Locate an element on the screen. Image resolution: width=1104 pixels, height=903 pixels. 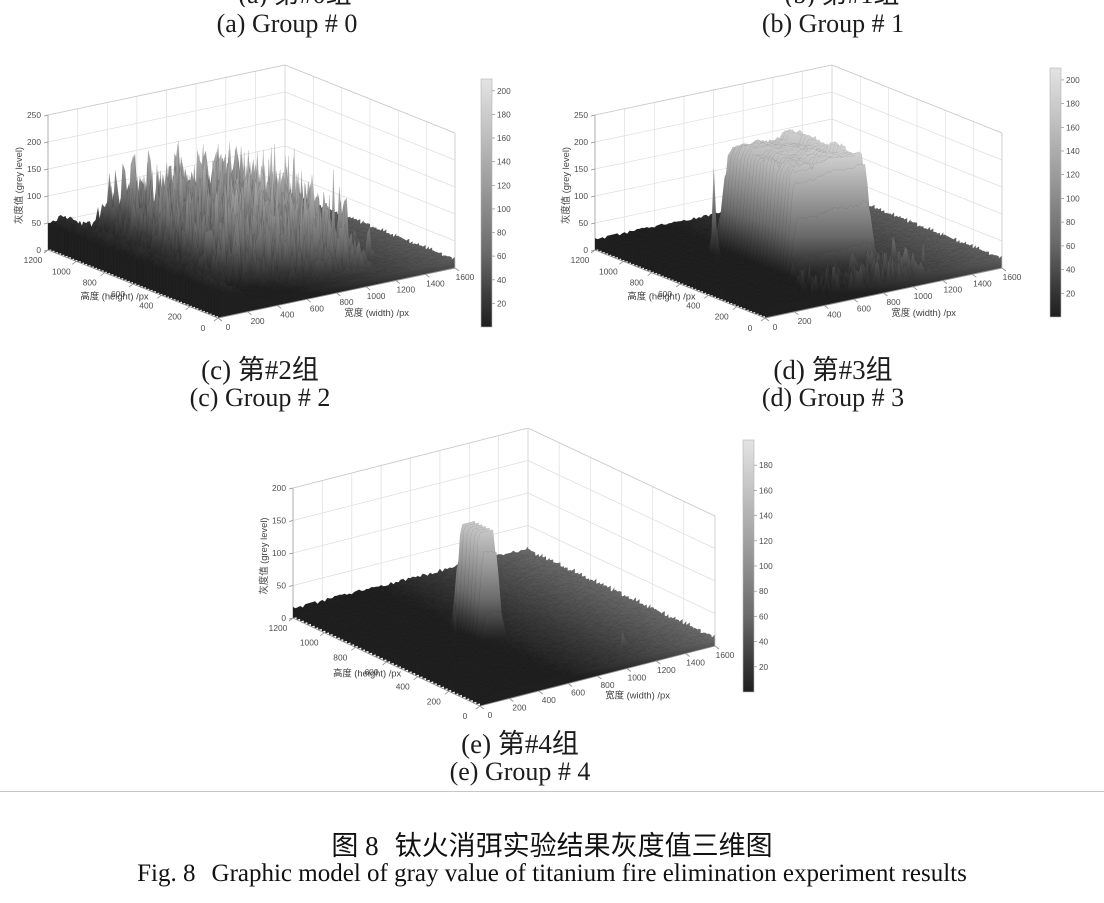
z-axis-label: 灰度值 (grey level) is located at coordinates (565, 185).